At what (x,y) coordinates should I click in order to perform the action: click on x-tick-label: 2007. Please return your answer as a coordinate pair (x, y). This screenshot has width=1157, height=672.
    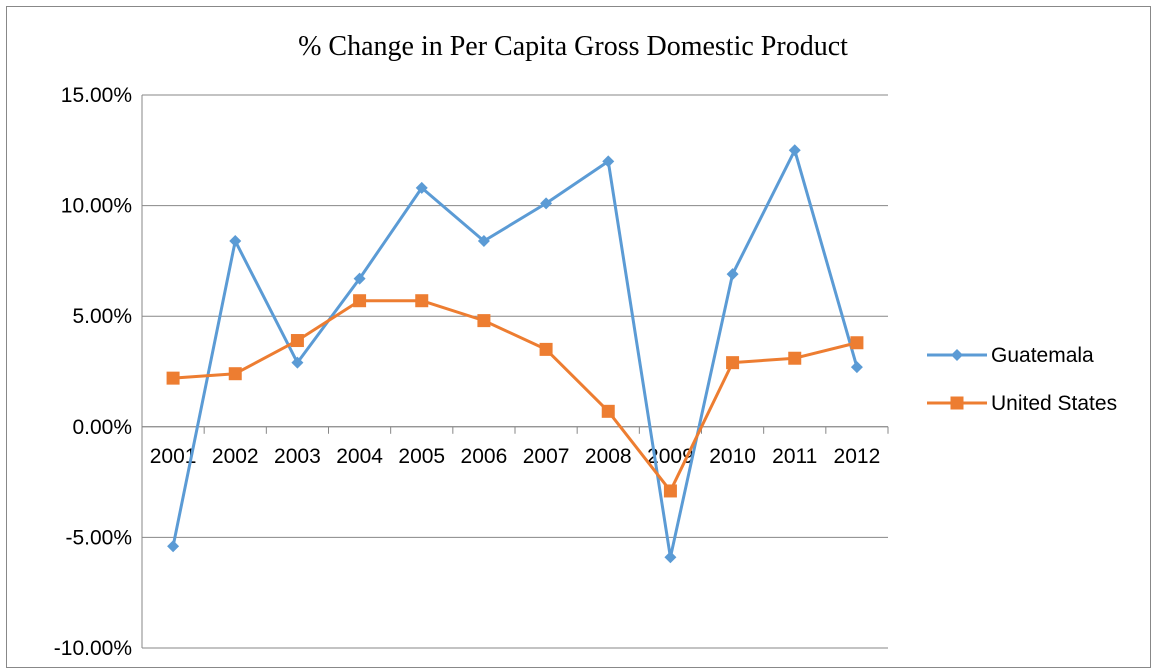
    Looking at the image, I should click on (546, 456).